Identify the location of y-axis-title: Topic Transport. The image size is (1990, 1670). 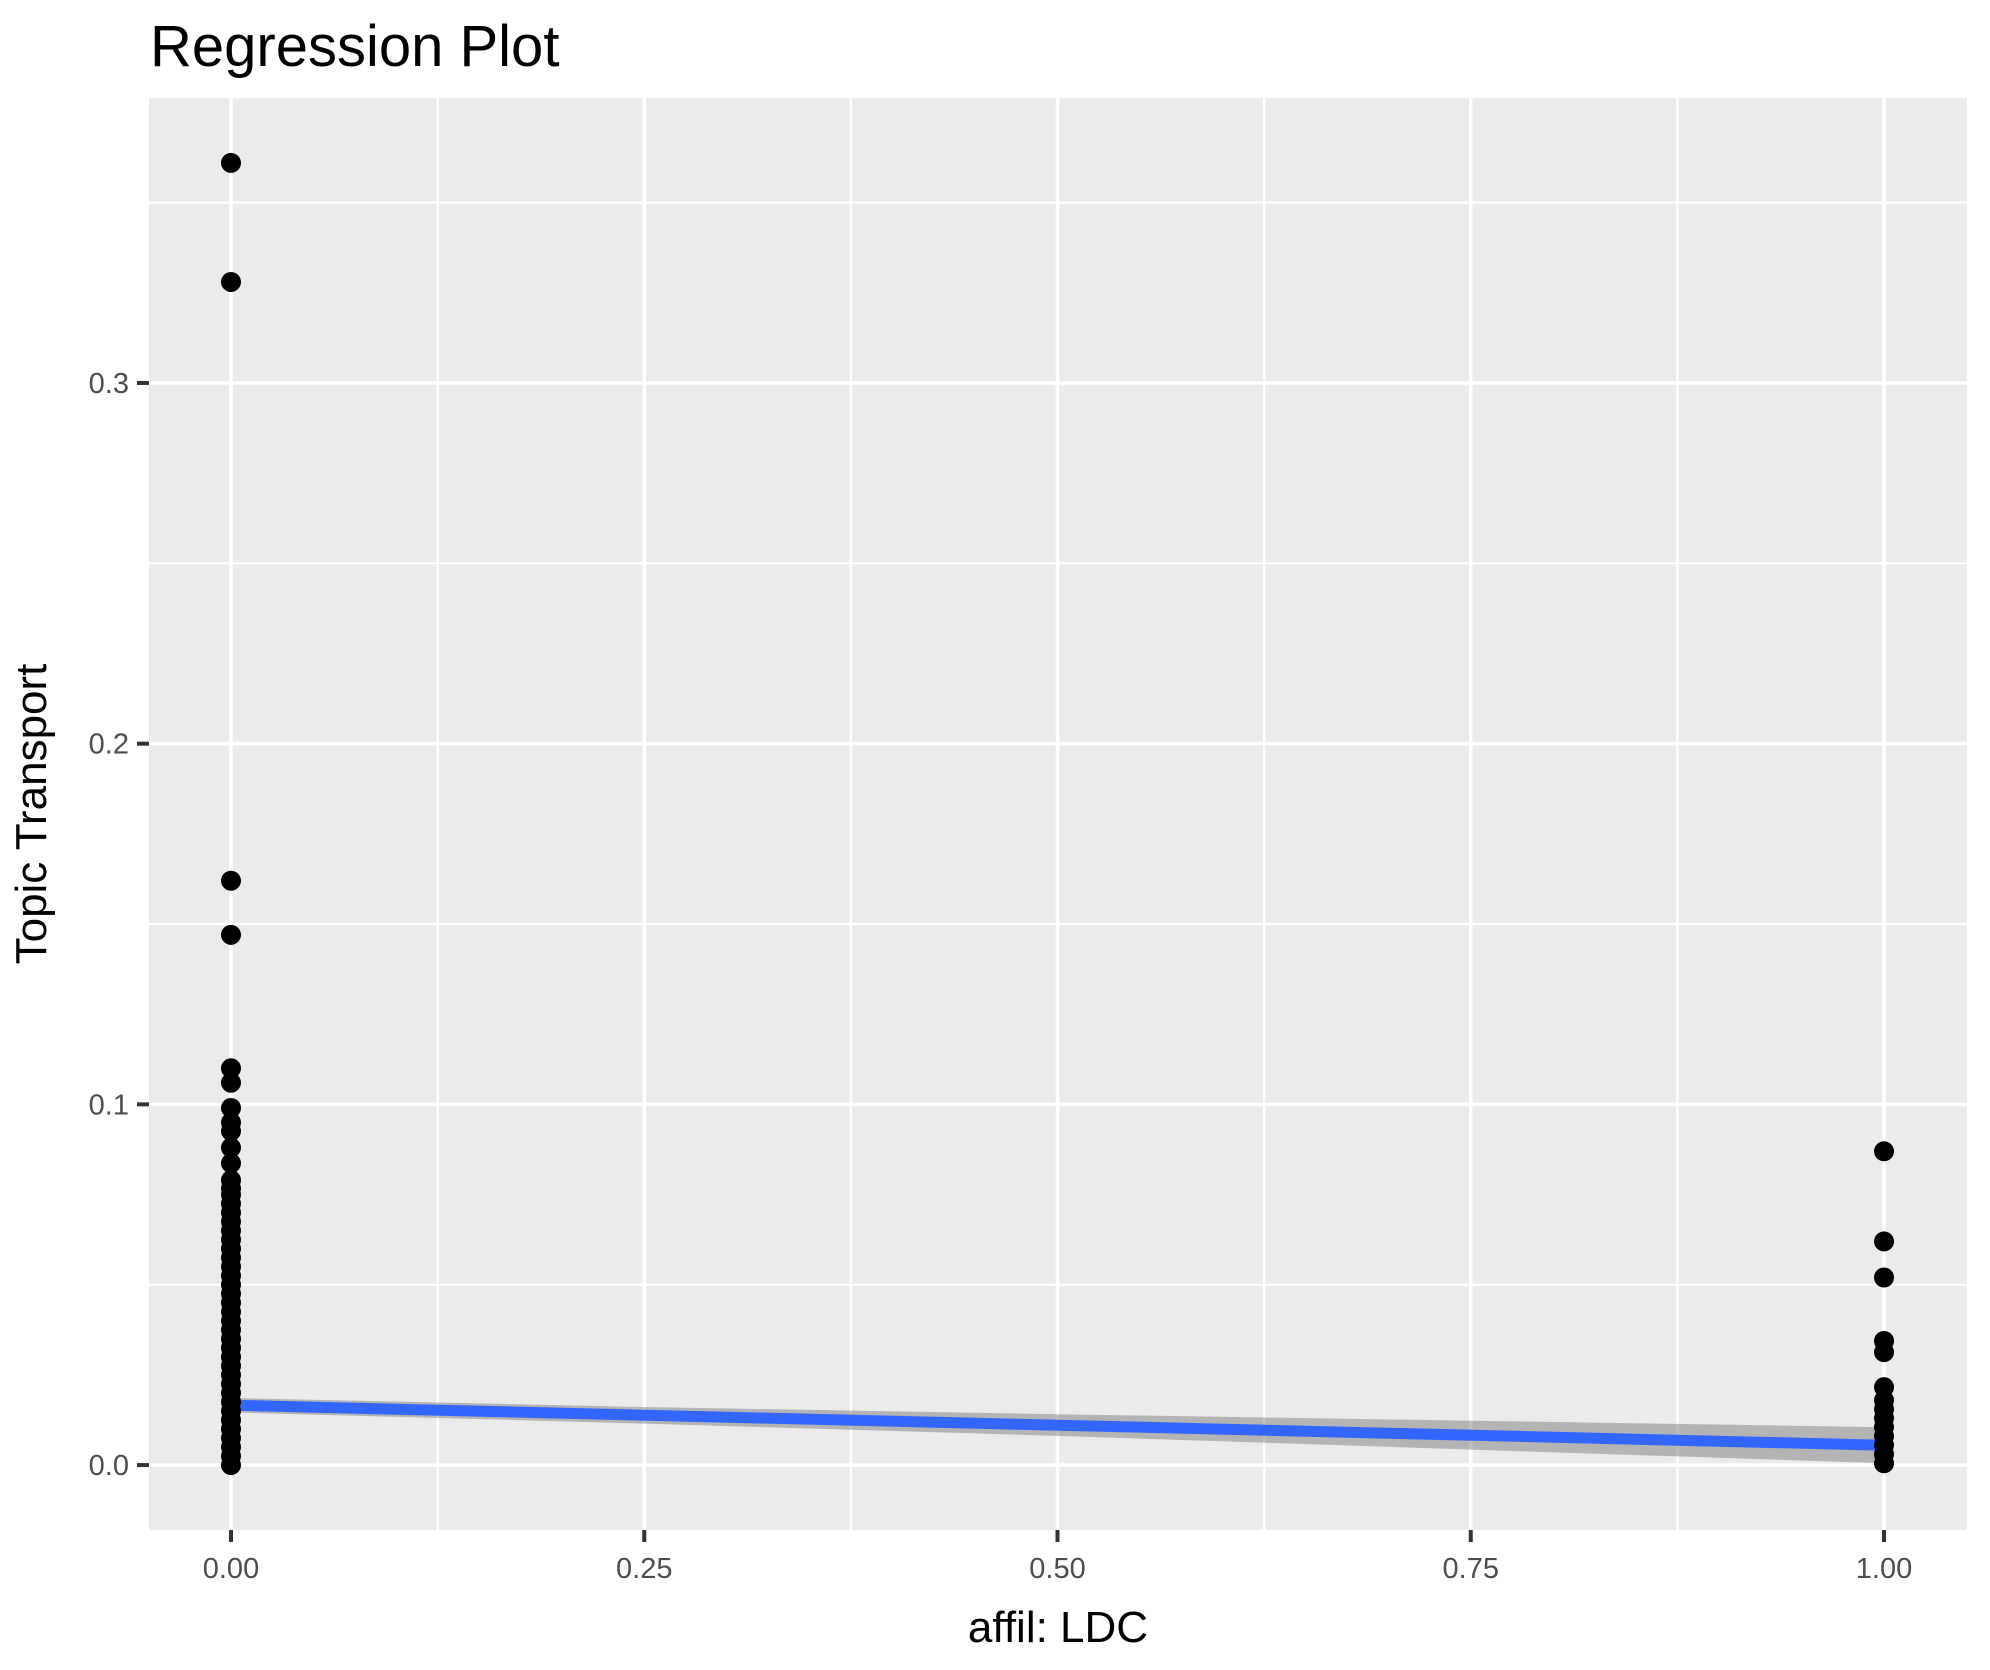
(31, 814).